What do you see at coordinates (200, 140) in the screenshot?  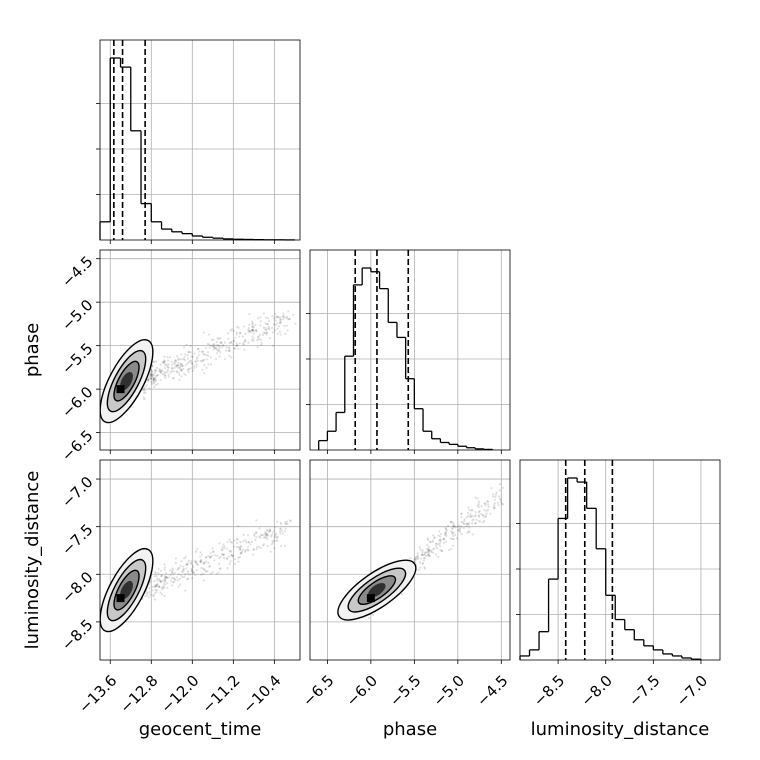 I see `panel-frame` at bounding box center [200, 140].